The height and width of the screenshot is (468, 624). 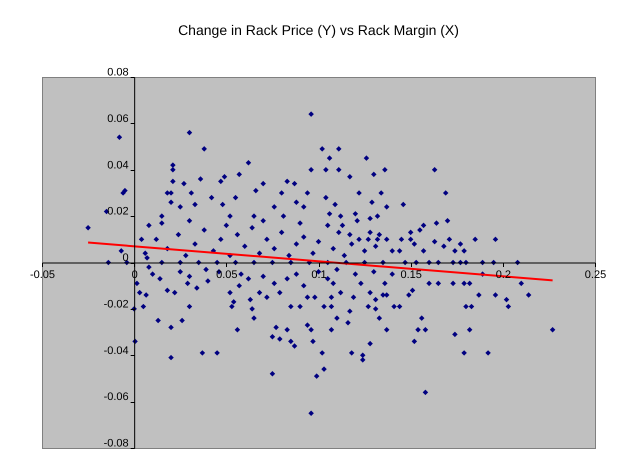 I want to click on chart-title: Change in Rack Price (Y) vs Rack Margin (X), so click(x=318, y=30).